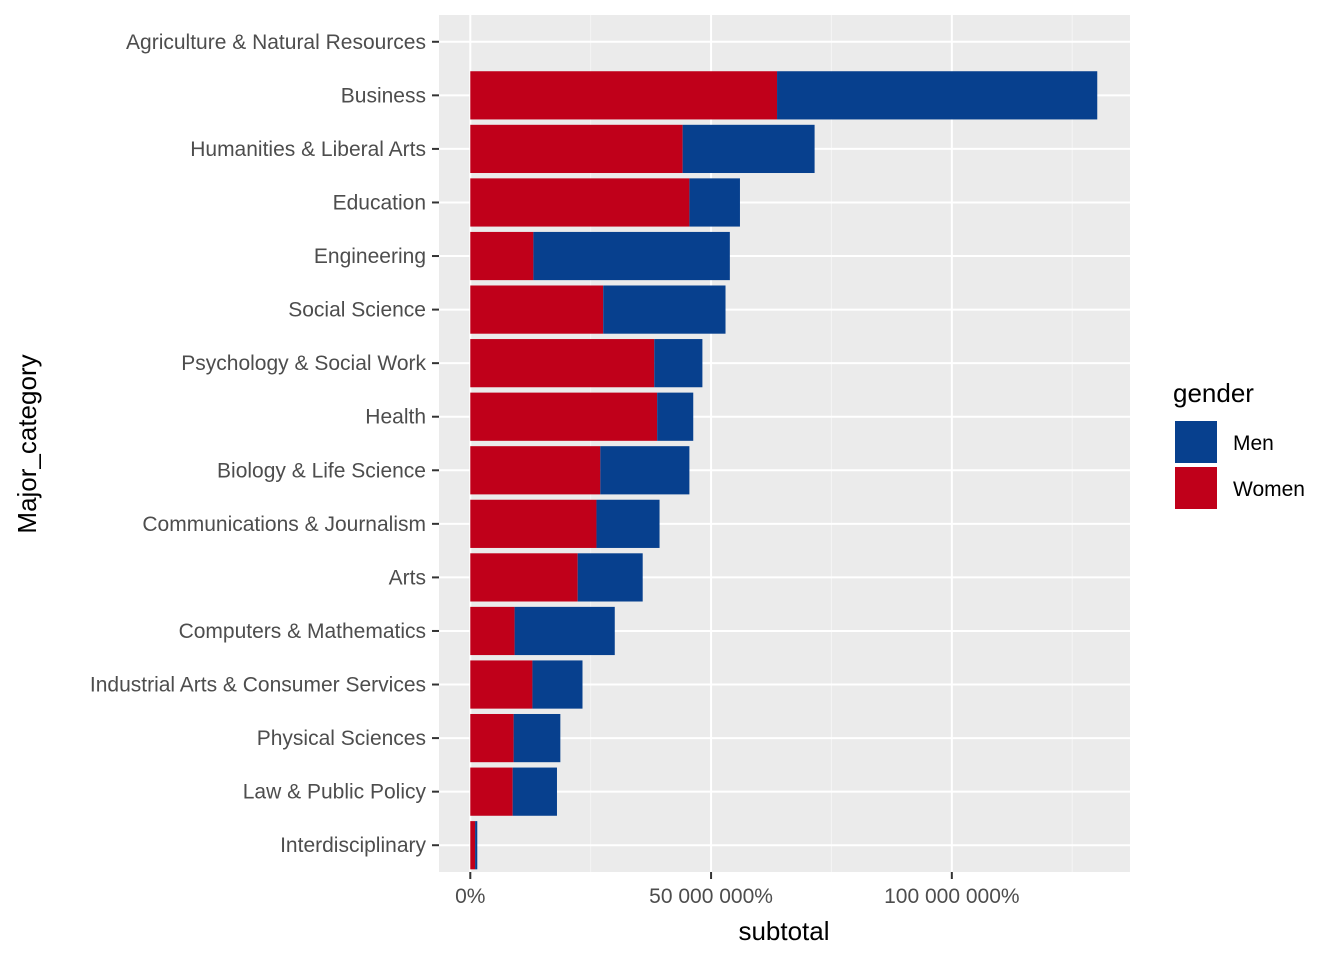 This screenshot has width=1344, height=960. What do you see at coordinates (783, 931) in the screenshot?
I see `x-axis-title: subtotal` at bounding box center [783, 931].